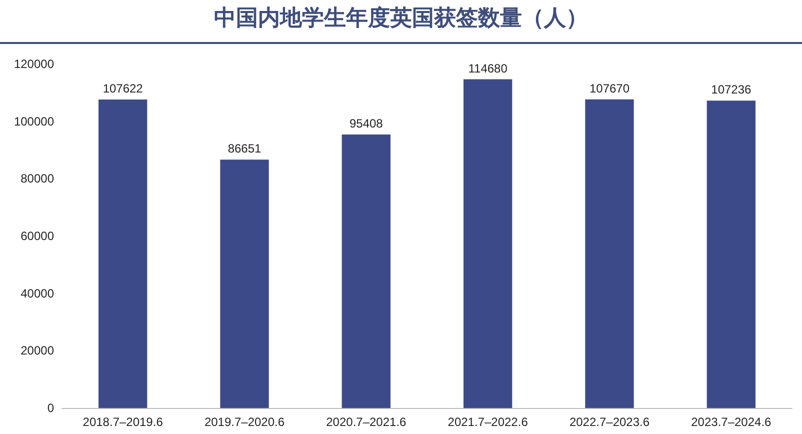  Describe the element at coordinates (34, 121) in the screenshot. I see `y-tick-label: 100000` at that location.